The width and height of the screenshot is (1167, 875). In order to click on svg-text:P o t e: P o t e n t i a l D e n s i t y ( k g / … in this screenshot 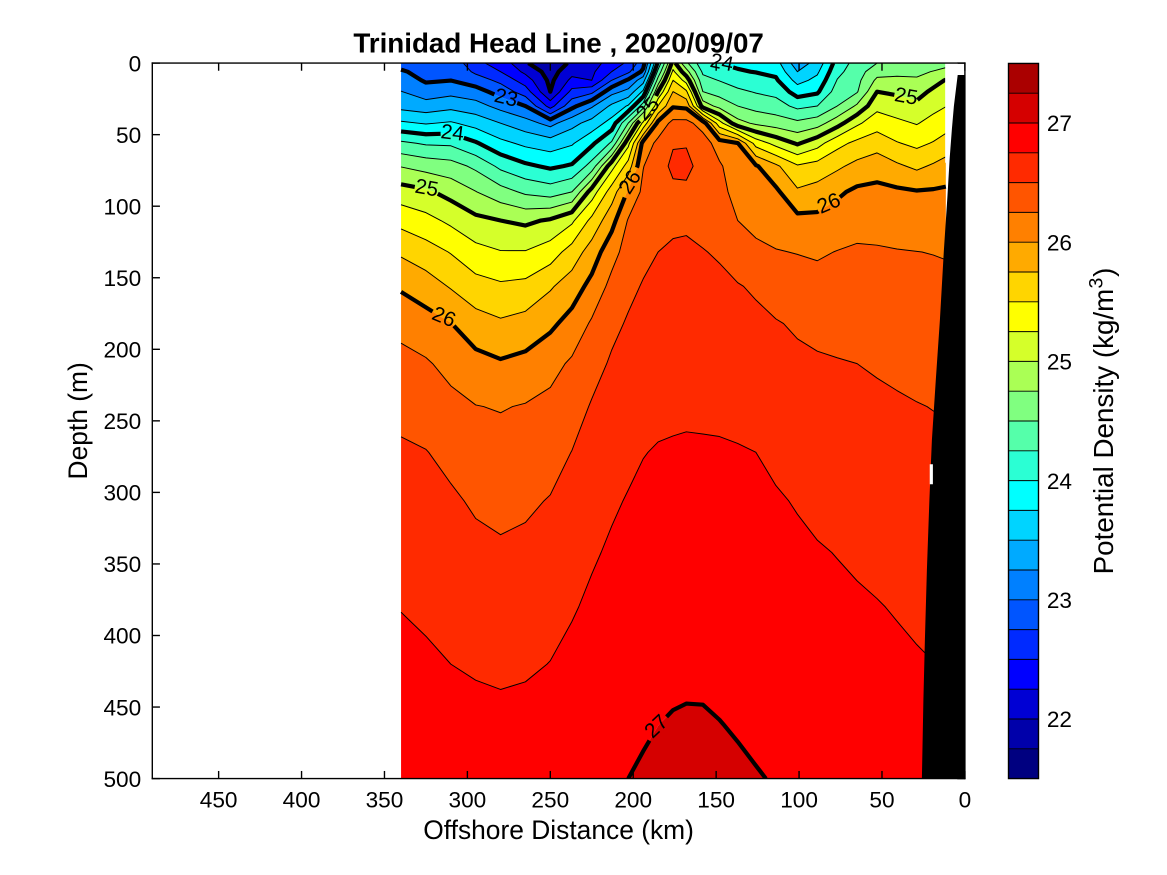, I will do `click(1102, 417)`.